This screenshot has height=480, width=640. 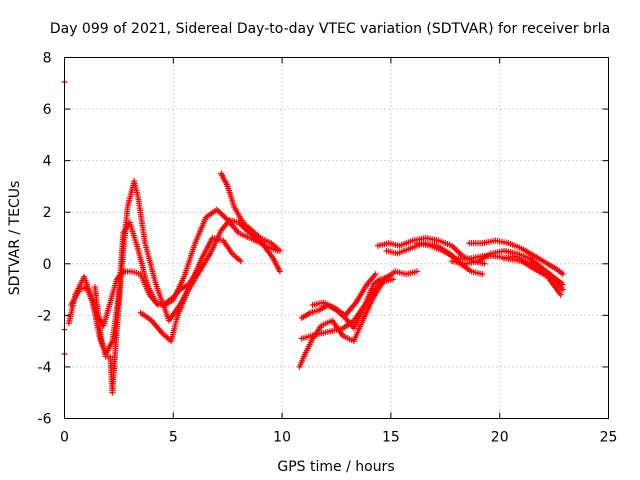 What do you see at coordinates (47, 213) in the screenshot?
I see `y-tick-label: 2` at bounding box center [47, 213].